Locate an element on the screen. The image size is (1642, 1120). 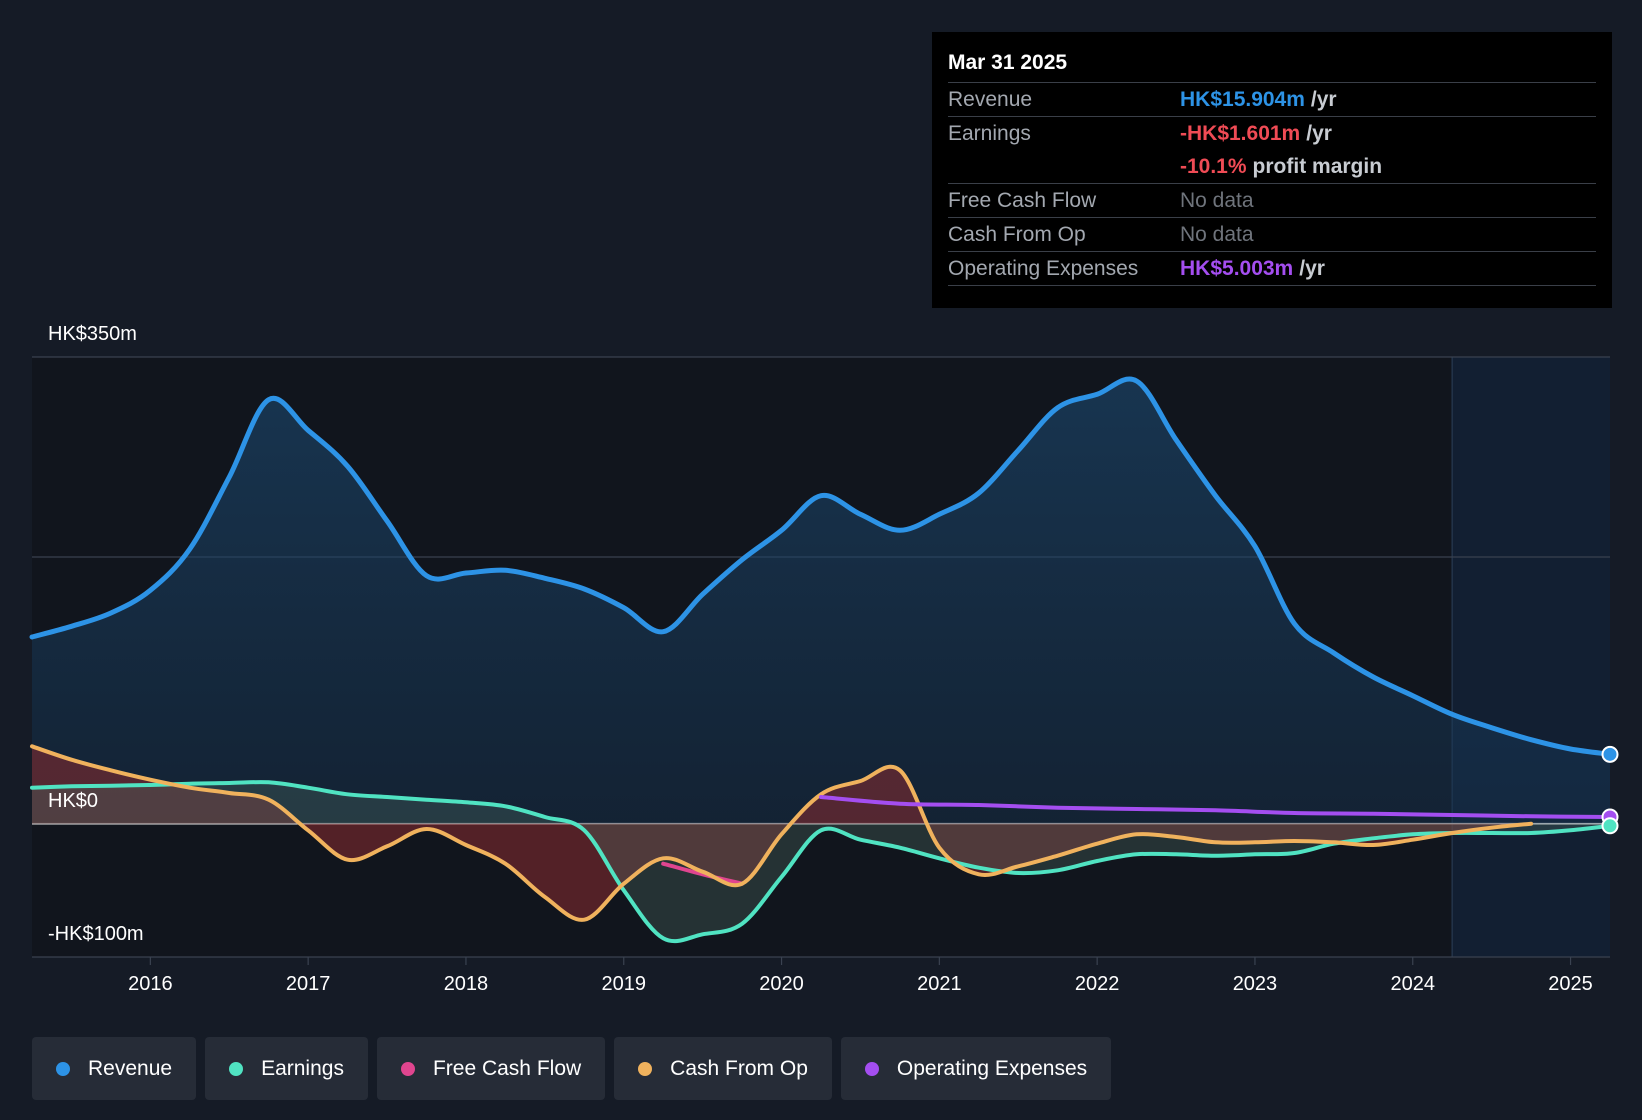
tooltip-label: Operating Expenses is located at coordinates (1043, 268).